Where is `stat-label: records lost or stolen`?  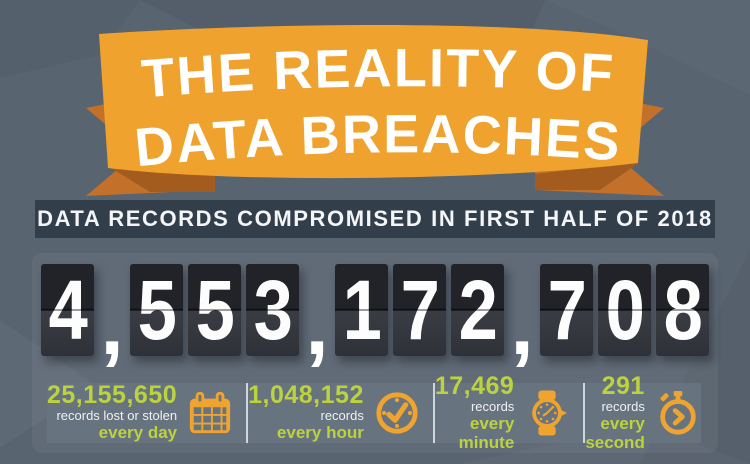 stat-label: records lost or stolen is located at coordinates (117, 416).